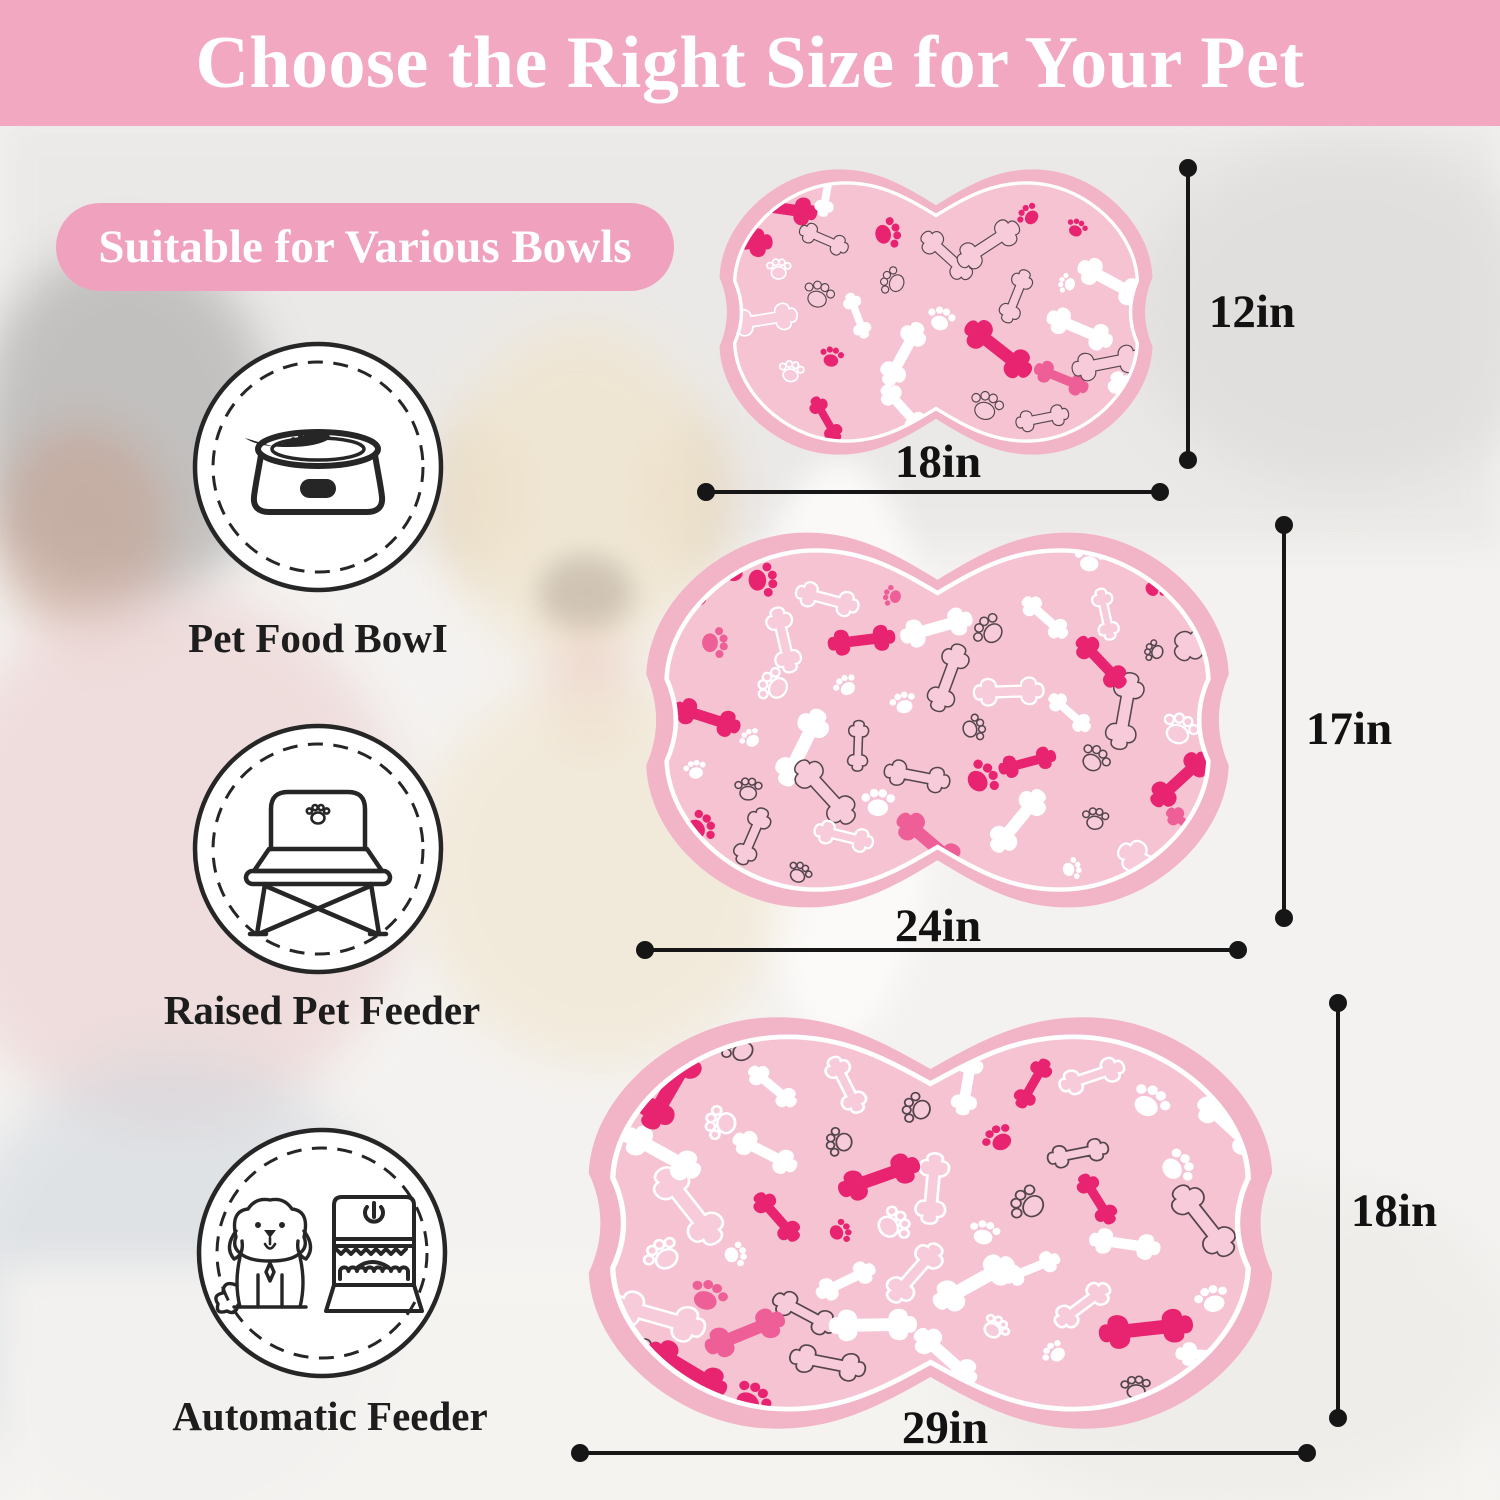  Describe the element at coordinates (318, 849) in the screenshot. I see `raised-pet-feeder-icon` at that location.